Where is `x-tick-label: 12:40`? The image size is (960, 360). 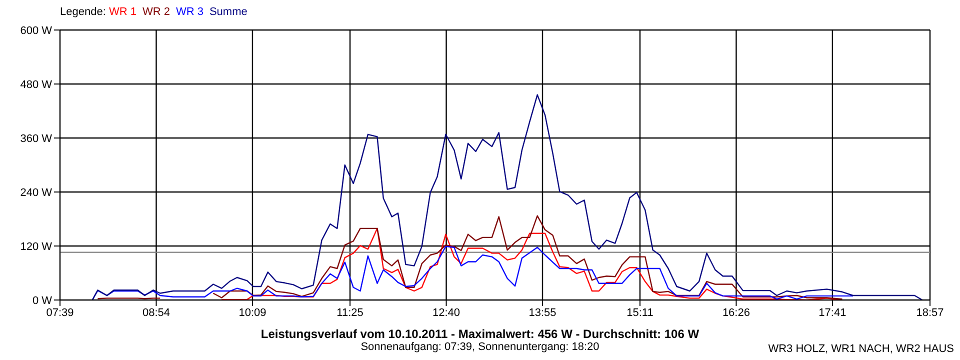
x-tick-label: 12:40 is located at coordinates (446, 312).